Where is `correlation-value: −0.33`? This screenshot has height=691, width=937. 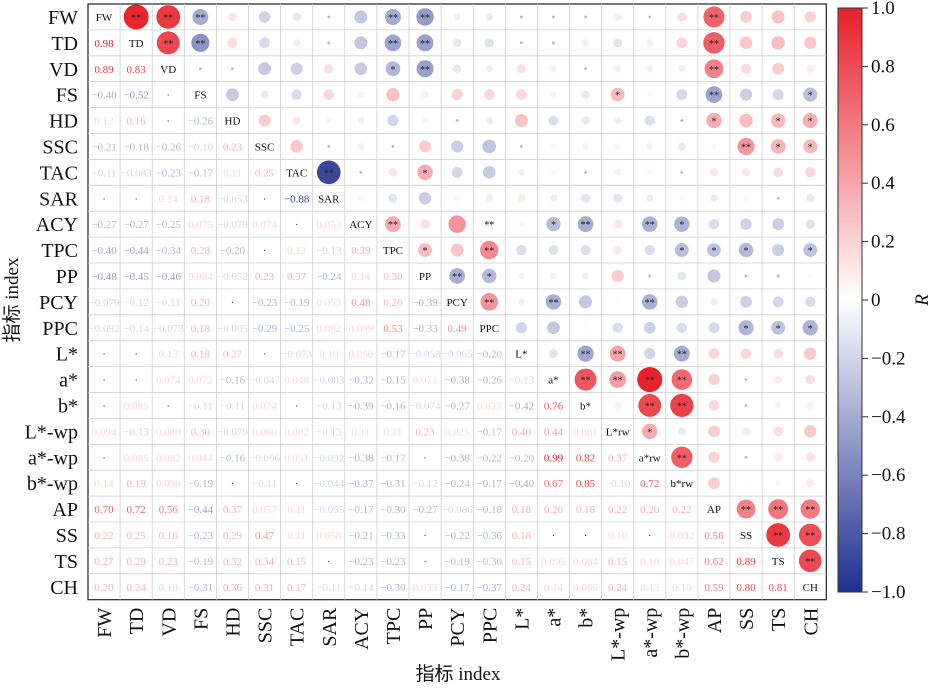
correlation-value: −0.33 is located at coordinates (425, 329).